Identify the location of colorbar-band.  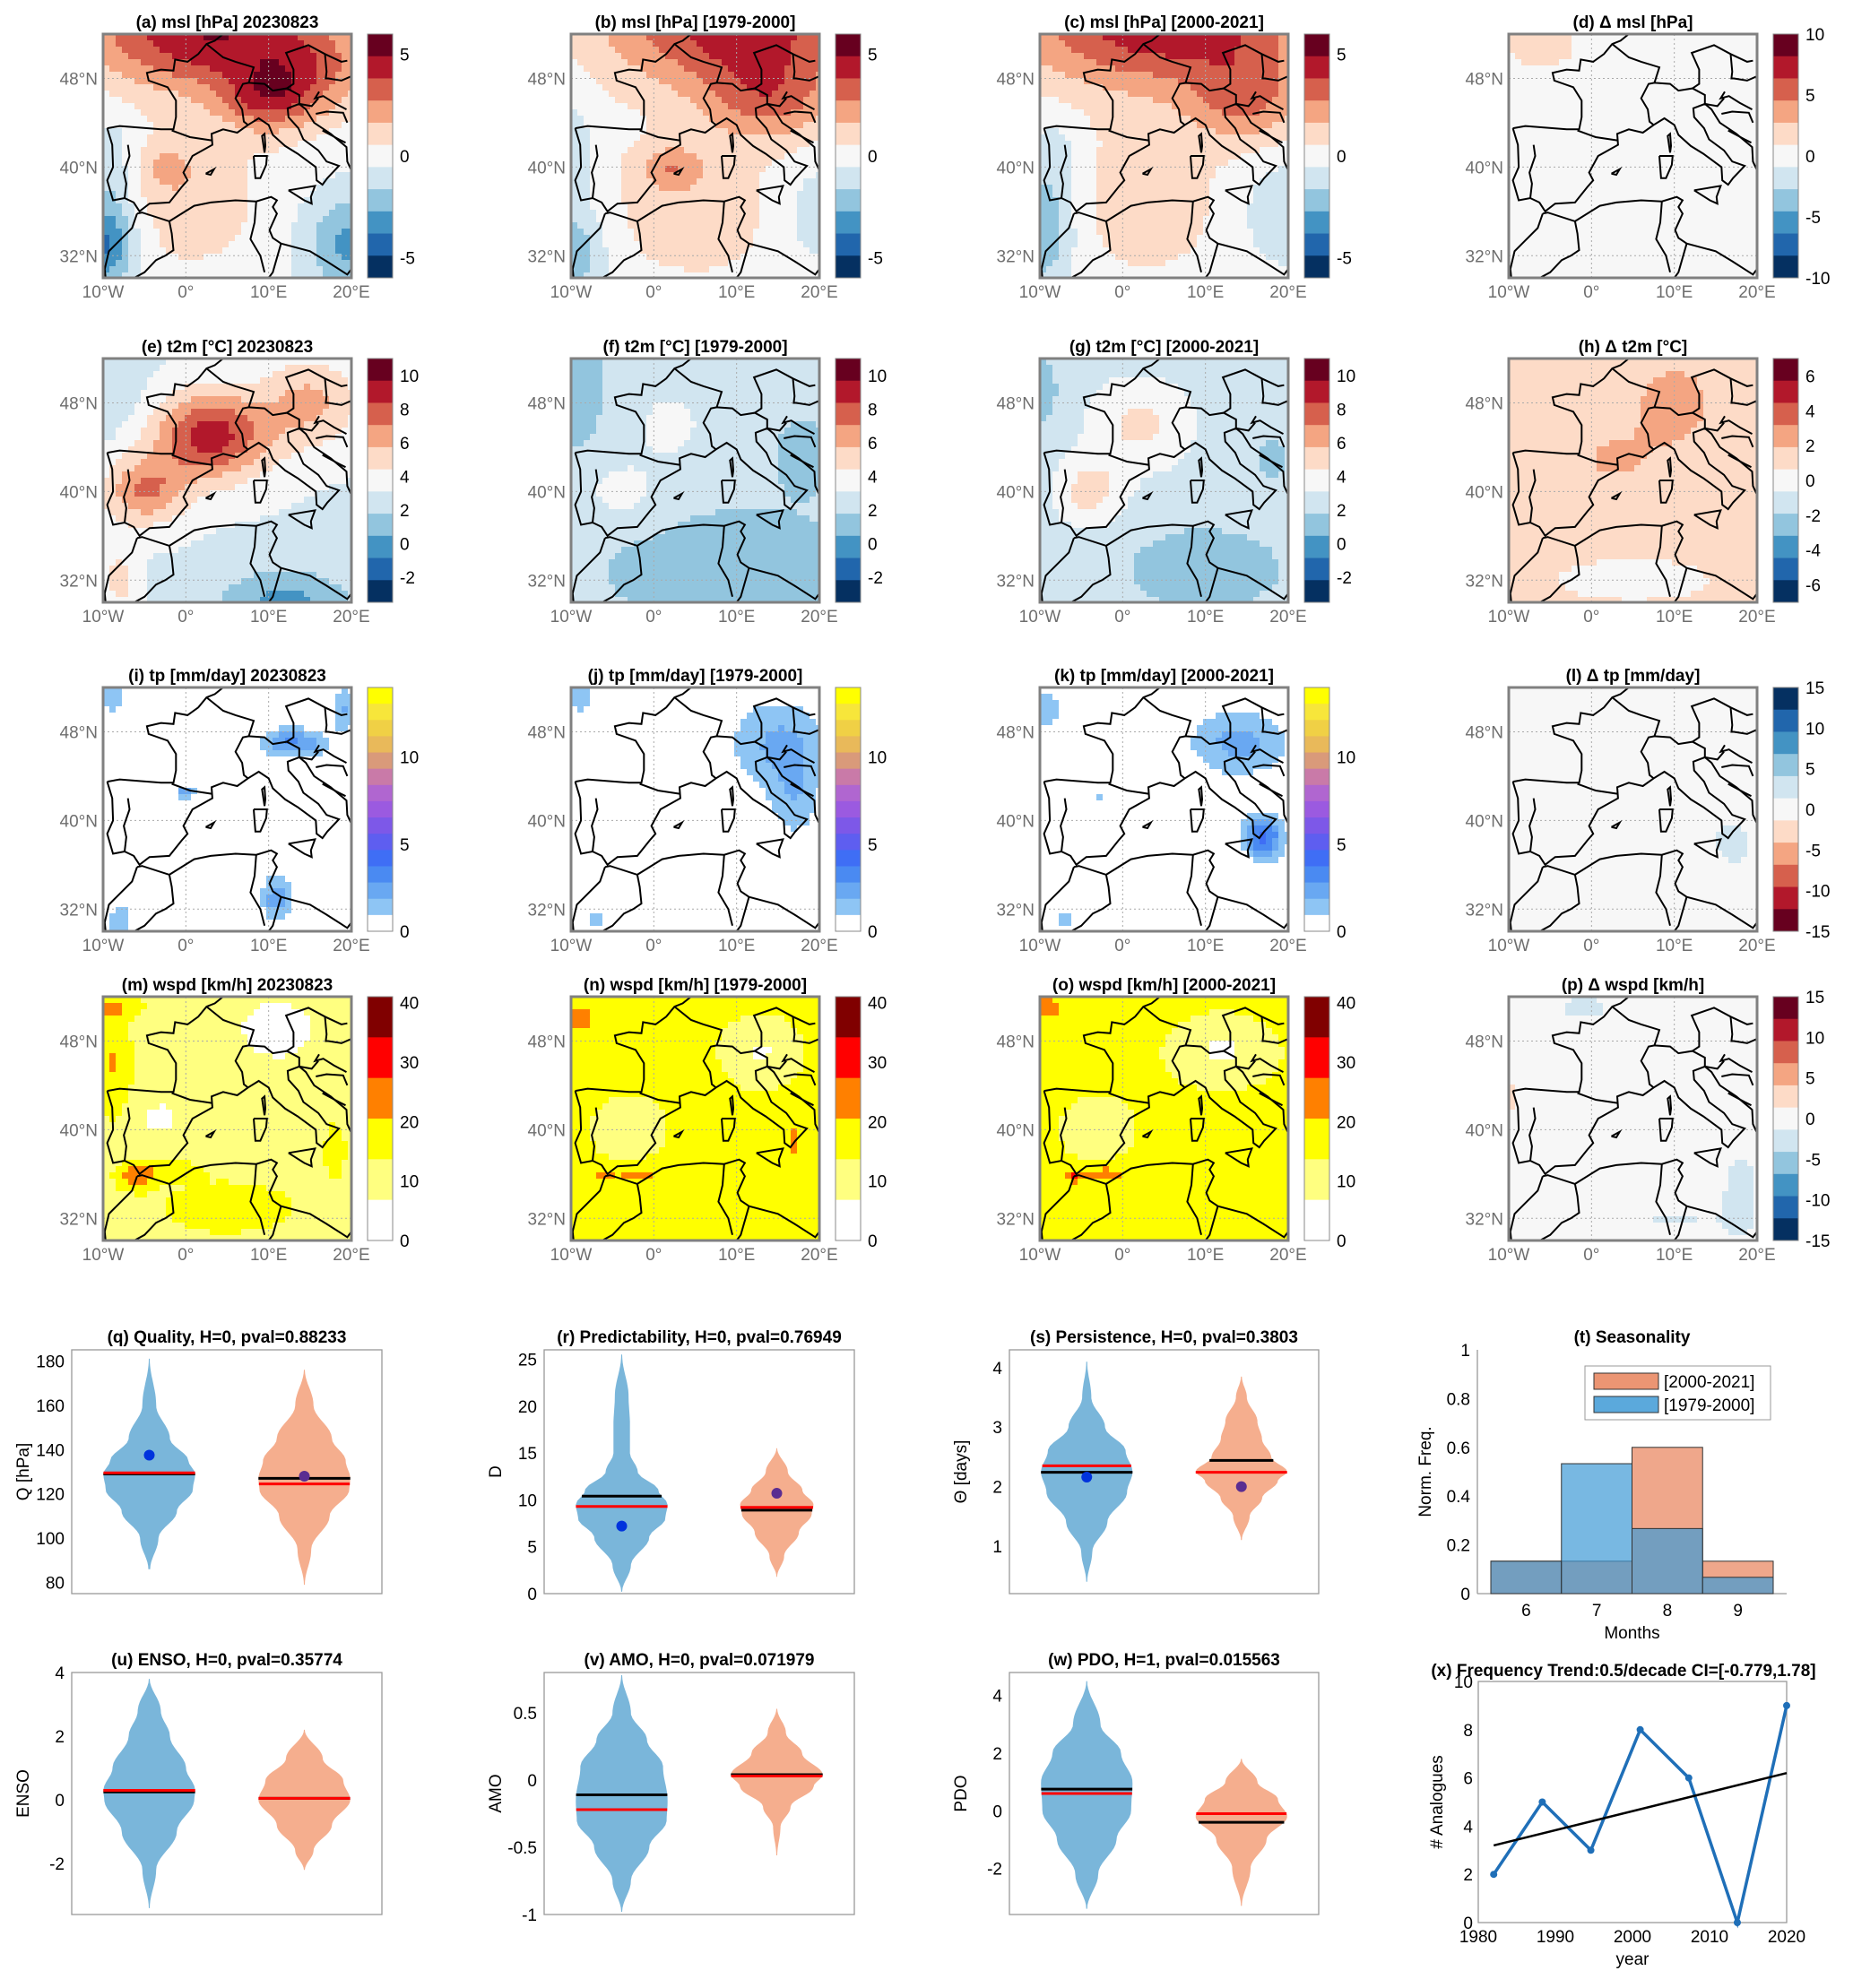
(381, 112).